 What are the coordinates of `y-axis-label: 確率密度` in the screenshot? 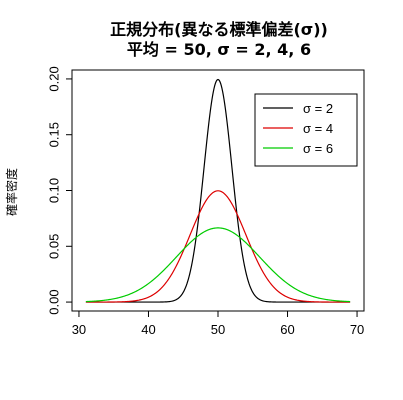 It's located at (11, 192).